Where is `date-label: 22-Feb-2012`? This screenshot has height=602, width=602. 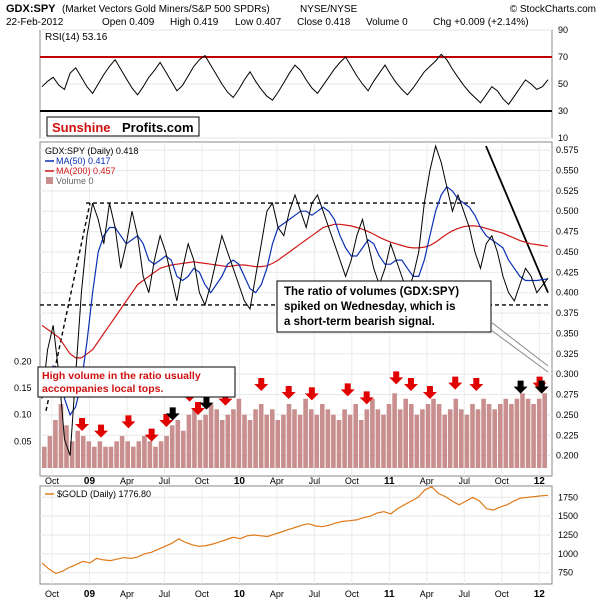 date-label: 22-Feb-2012 is located at coordinates (35, 22).